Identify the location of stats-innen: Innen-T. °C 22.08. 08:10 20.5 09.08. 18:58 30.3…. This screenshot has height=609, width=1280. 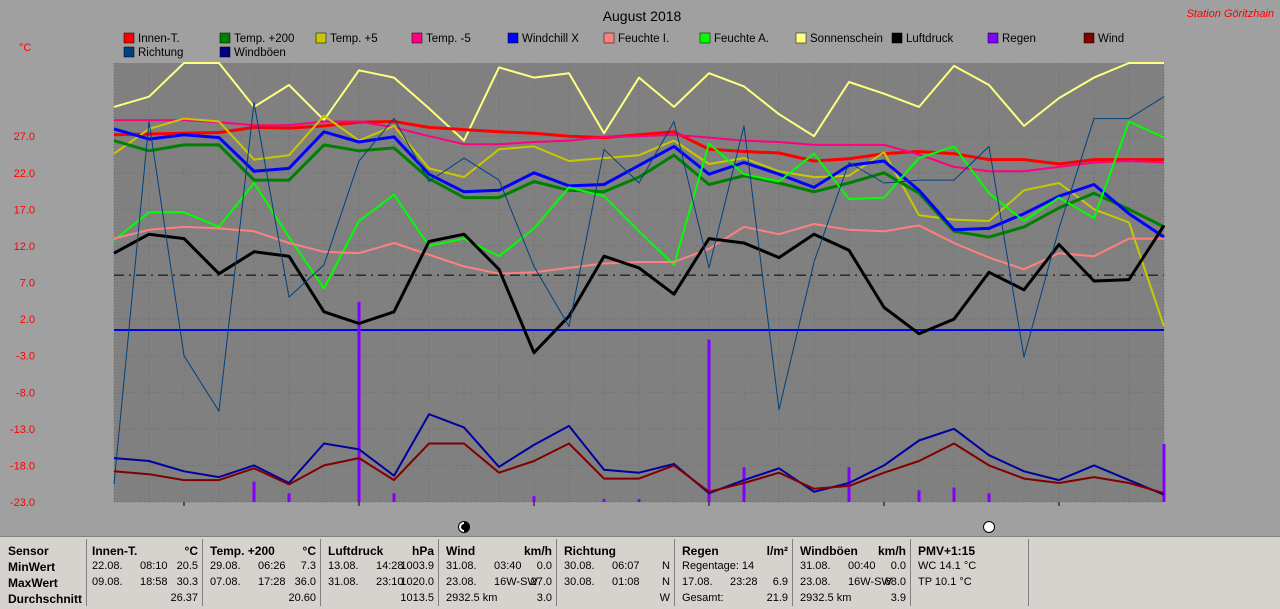
(145, 572).